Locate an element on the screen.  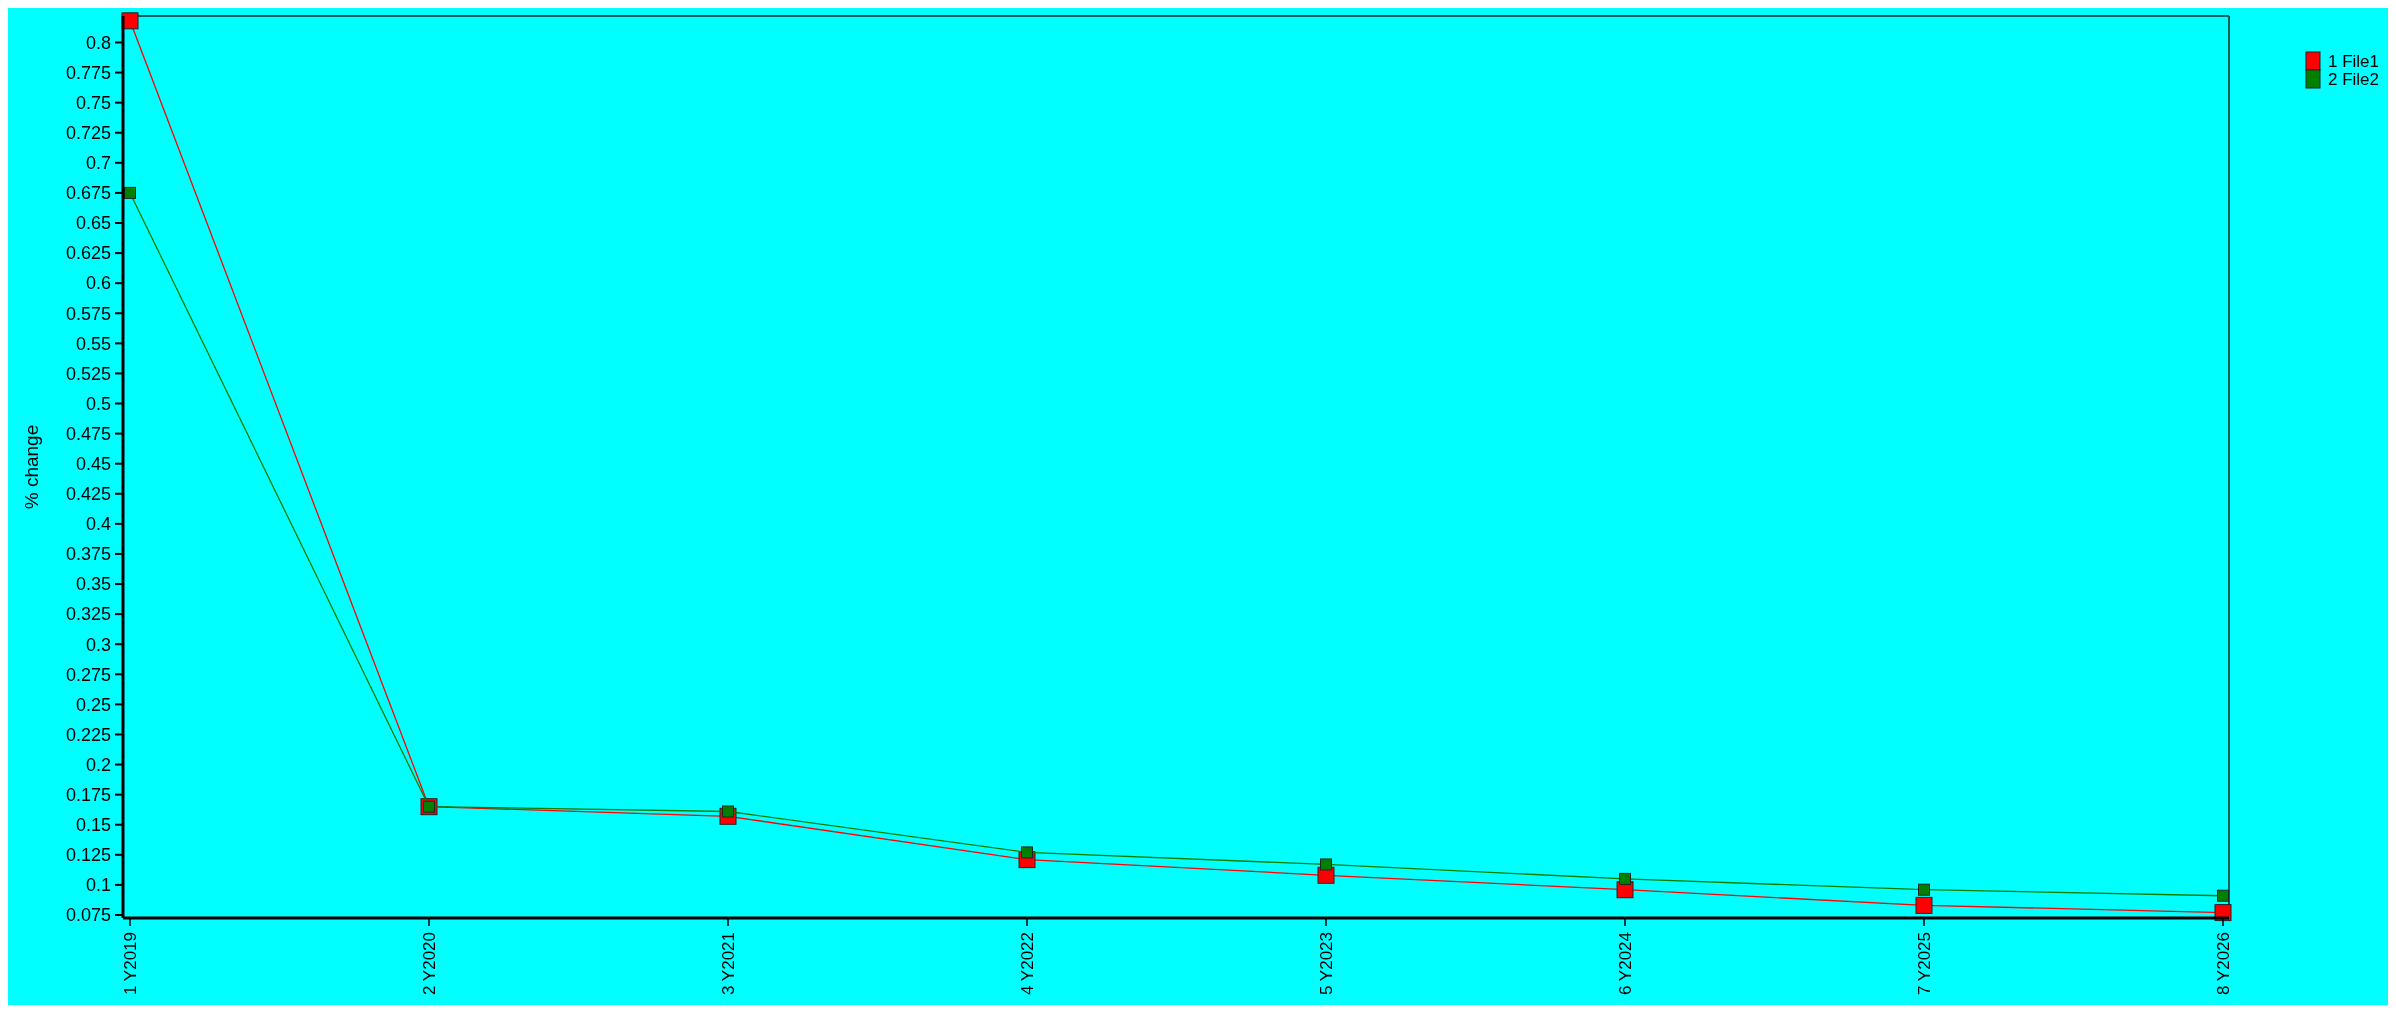
x-tick-label: 7 Y2025 is located at coordinates (1924, 964).